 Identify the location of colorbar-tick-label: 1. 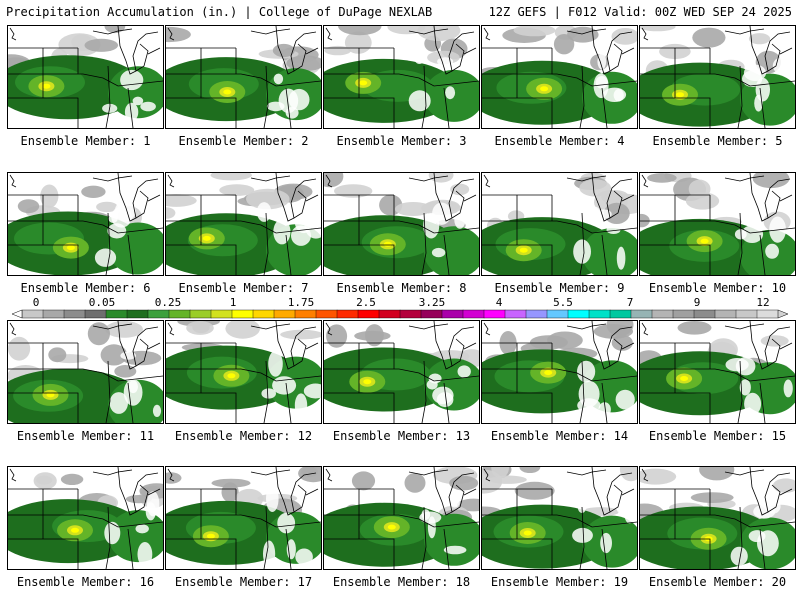
(233, 302).